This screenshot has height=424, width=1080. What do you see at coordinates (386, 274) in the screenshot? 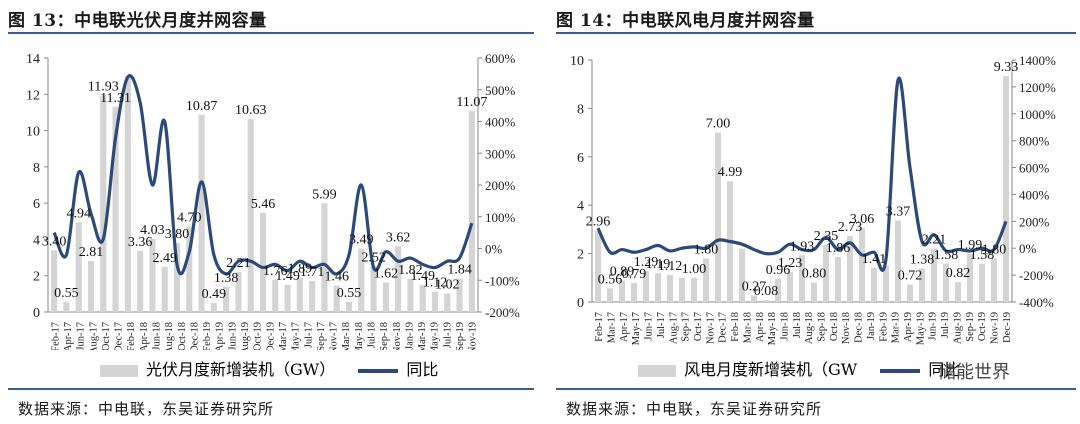
I see `data-label: 1.62` at bounding box center [386, 274].